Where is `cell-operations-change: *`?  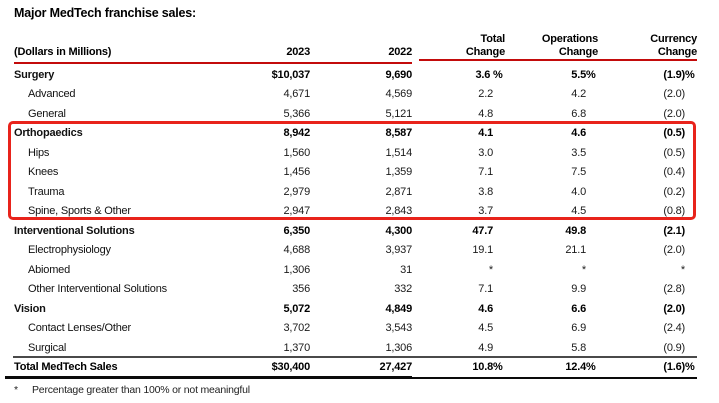 cell-operations-change: * is located at coordinates (583, 269).